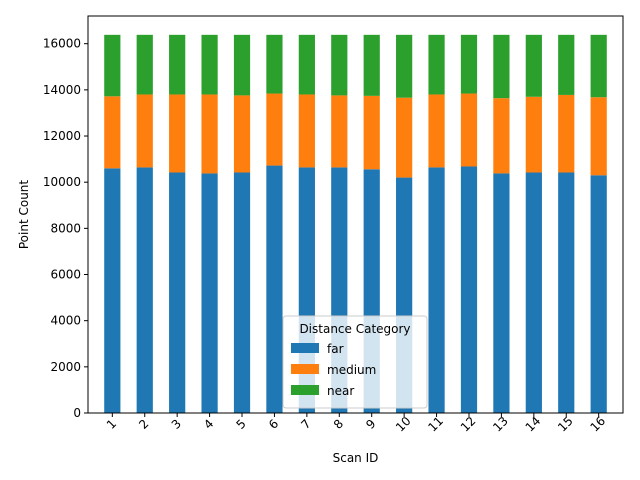  What do you see at coordinates (335, 349) in the screenshot?
I see `legend-label-far: far` at bounding box center [335, 349].